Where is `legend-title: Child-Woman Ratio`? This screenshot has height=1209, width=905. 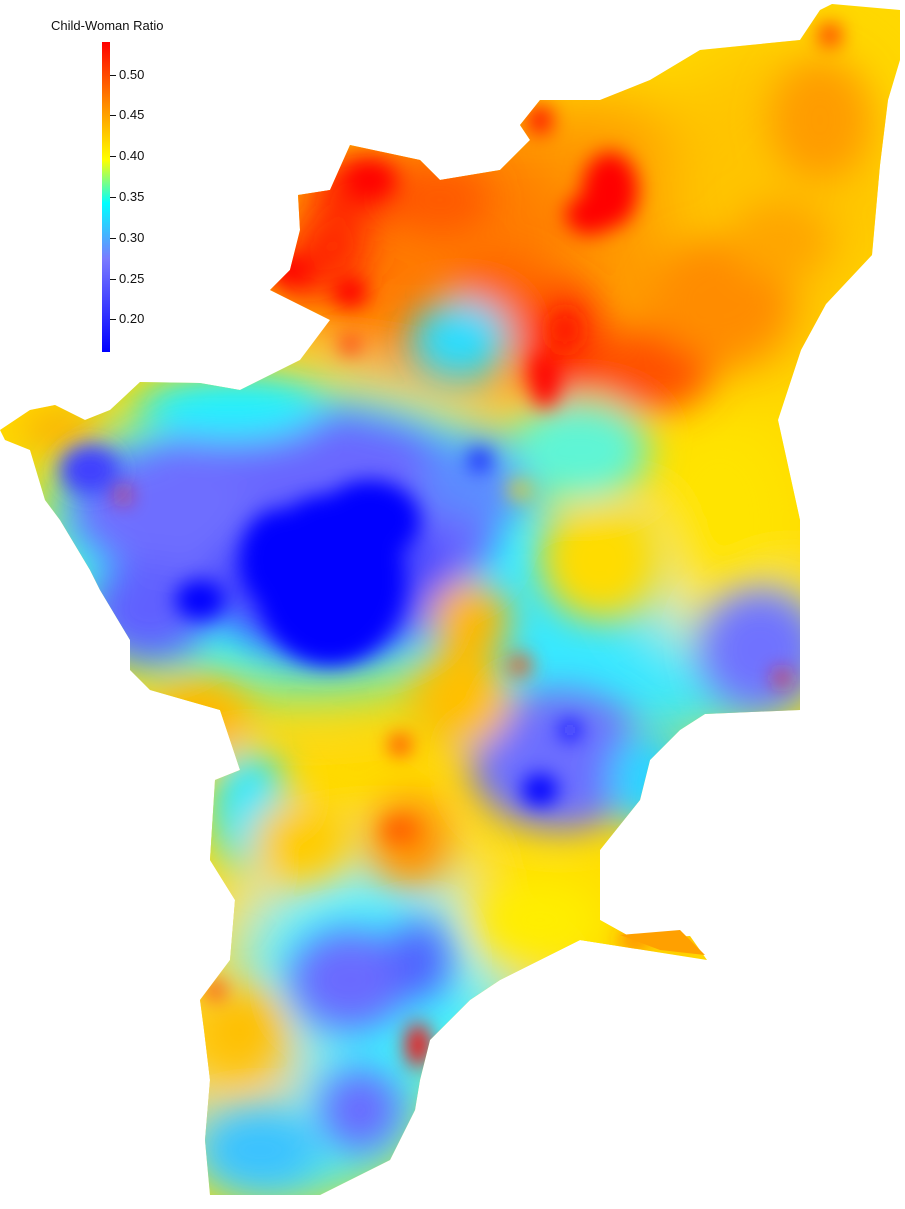 legend-title: Child-Woman Ratio is located at coordinates (107, 25).